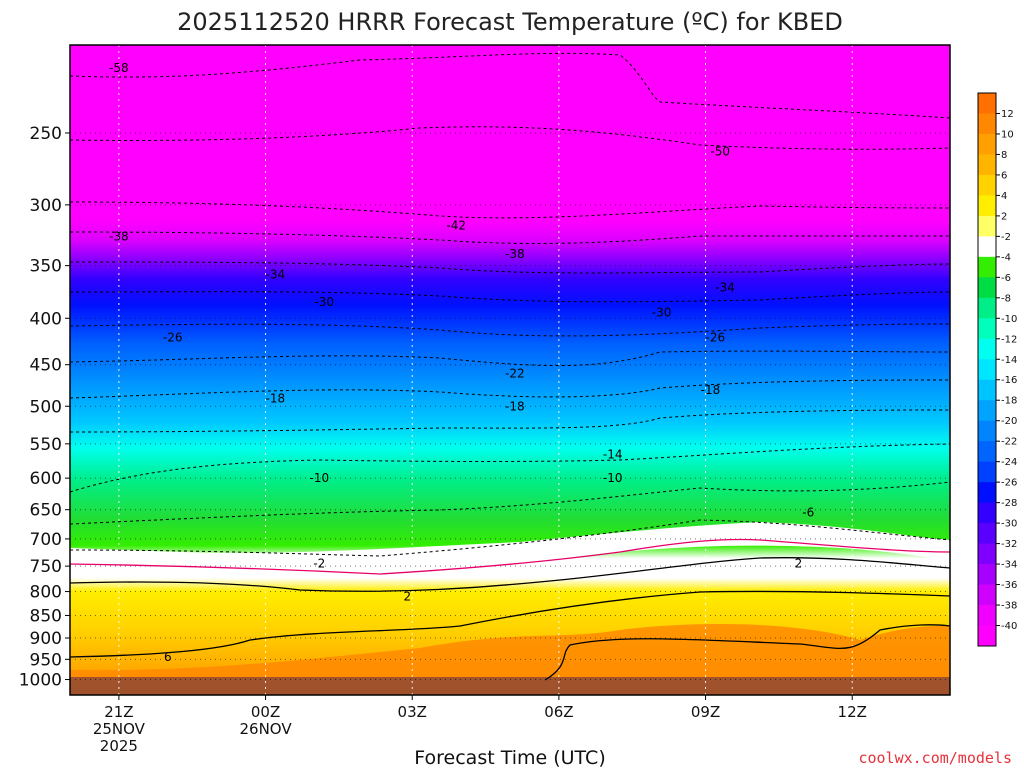 Image resolution: width=1024 pixels, height=768 pixels. Describe the element at coordinates (456, 225) in the screenshot. I see `contour-label: -42` at that location.